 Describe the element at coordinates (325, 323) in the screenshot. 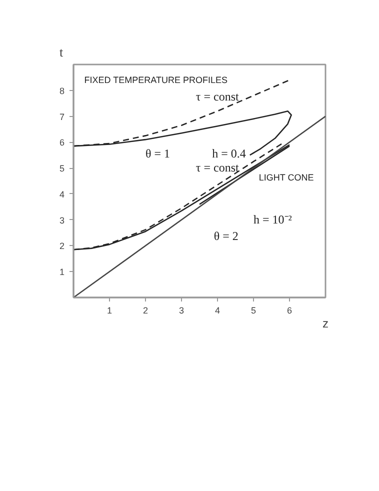

I see `x-axis-title: z` at that location.